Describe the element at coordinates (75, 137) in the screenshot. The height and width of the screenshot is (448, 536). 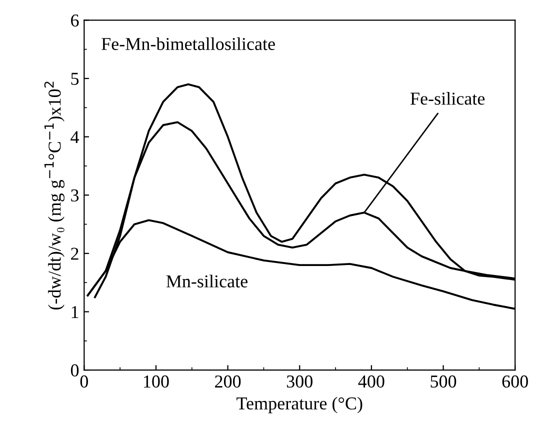
I see `y-tick-label: 4` at that location.